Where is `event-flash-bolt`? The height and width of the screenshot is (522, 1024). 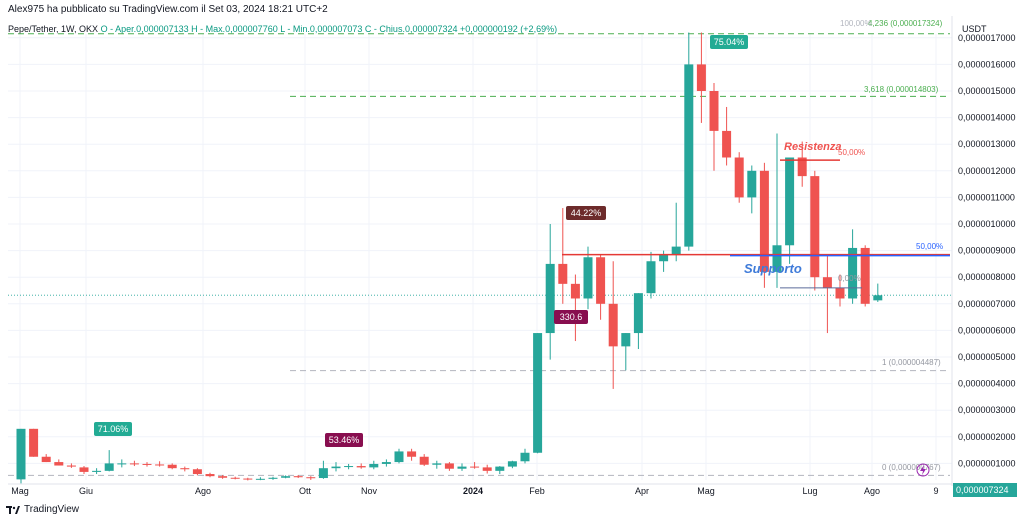
event-flash-bolt is located at coordinates (923, 470).